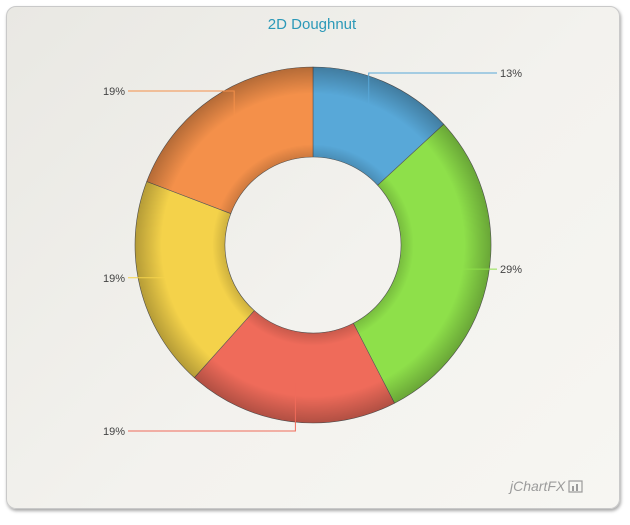 This screenshot has height=525, width=630. I want to click on chart-logo-icon, so click(575, 486).